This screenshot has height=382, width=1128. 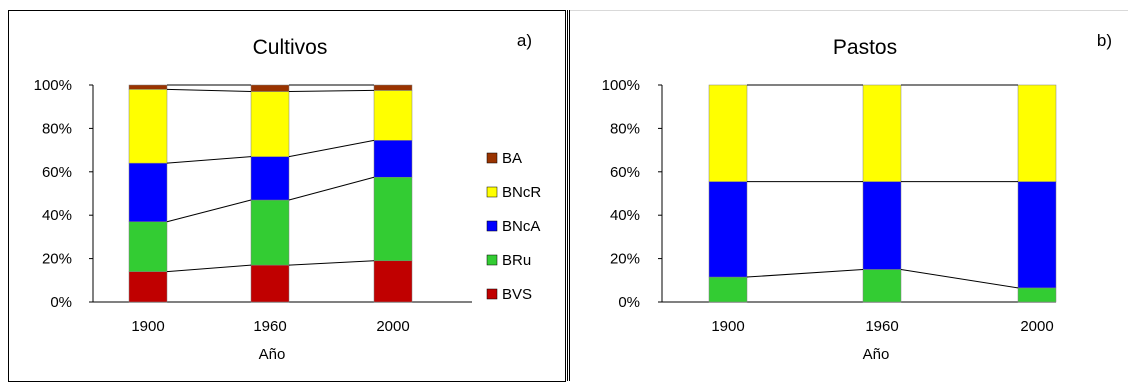 What do you see at coordinates (148, 87) in the screenshot?
I see `bar-ba-1900` at bounding box center [148, 87].